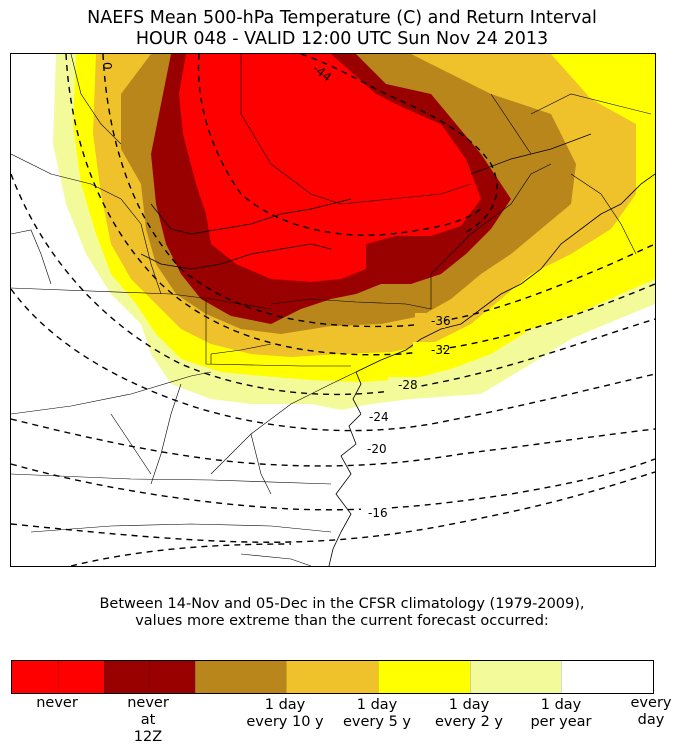 Image resolution: width=684 pixels, height=754 pixels. Describe the element at coordinates (81, 677) in the screenshot. I see `colorbar-swatch-never-b` at that location.